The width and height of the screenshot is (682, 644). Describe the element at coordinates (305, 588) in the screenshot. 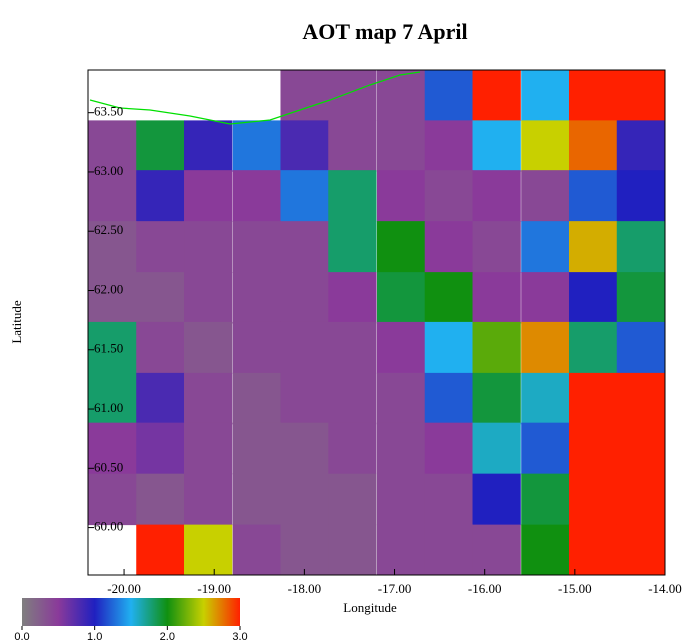

I see `x-tick-label: -18.00` at that location.